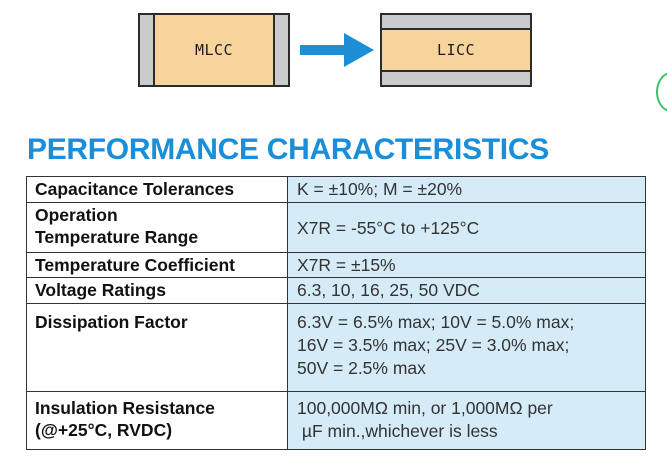 The image size is (667, 468). What do you see at coordinates (146, 50) in the screenshot?
I see `mlcc-left-terminal` at bounding box center [146, 50].